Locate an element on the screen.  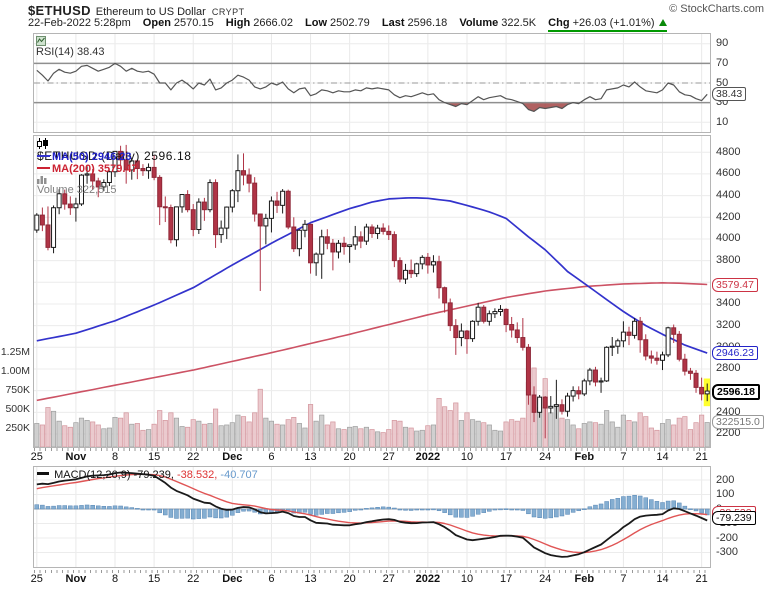
axis-tag: 2946.23 is located at coordinates (735, 353).